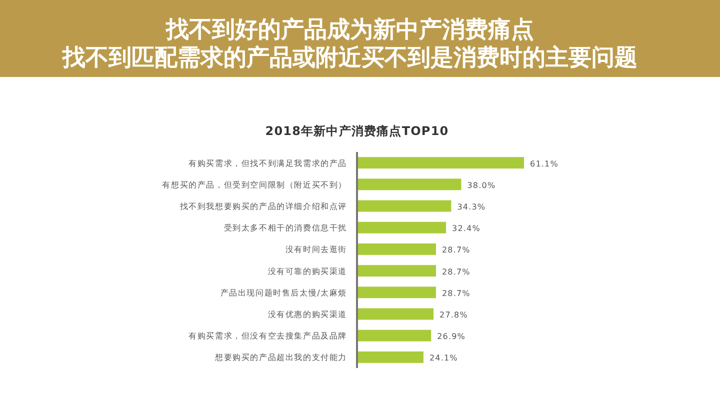 This screenshot has height=405, width=720. What do you see at coordinates (471, 207) in the screenshot?
I see `data-label: 34.3%` at bounding box center [471, 207].